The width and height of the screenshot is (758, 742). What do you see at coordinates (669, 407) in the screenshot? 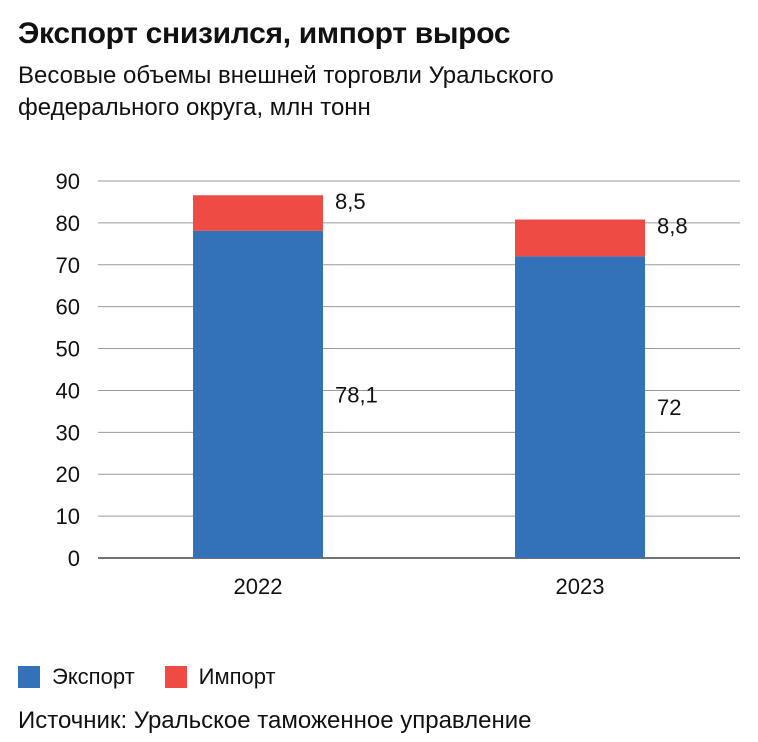
I see `data-label-export-2023: 72` at bounding box center [669, 407].